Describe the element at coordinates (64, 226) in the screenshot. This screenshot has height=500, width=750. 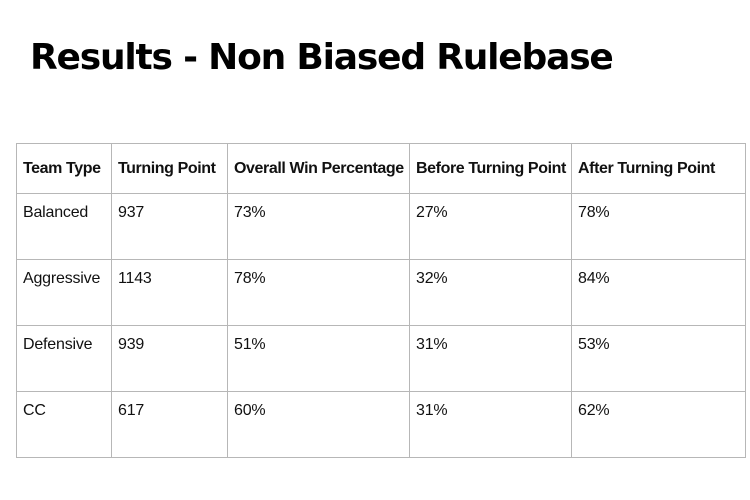
I see `cell-team-type: Balanced` at that location.